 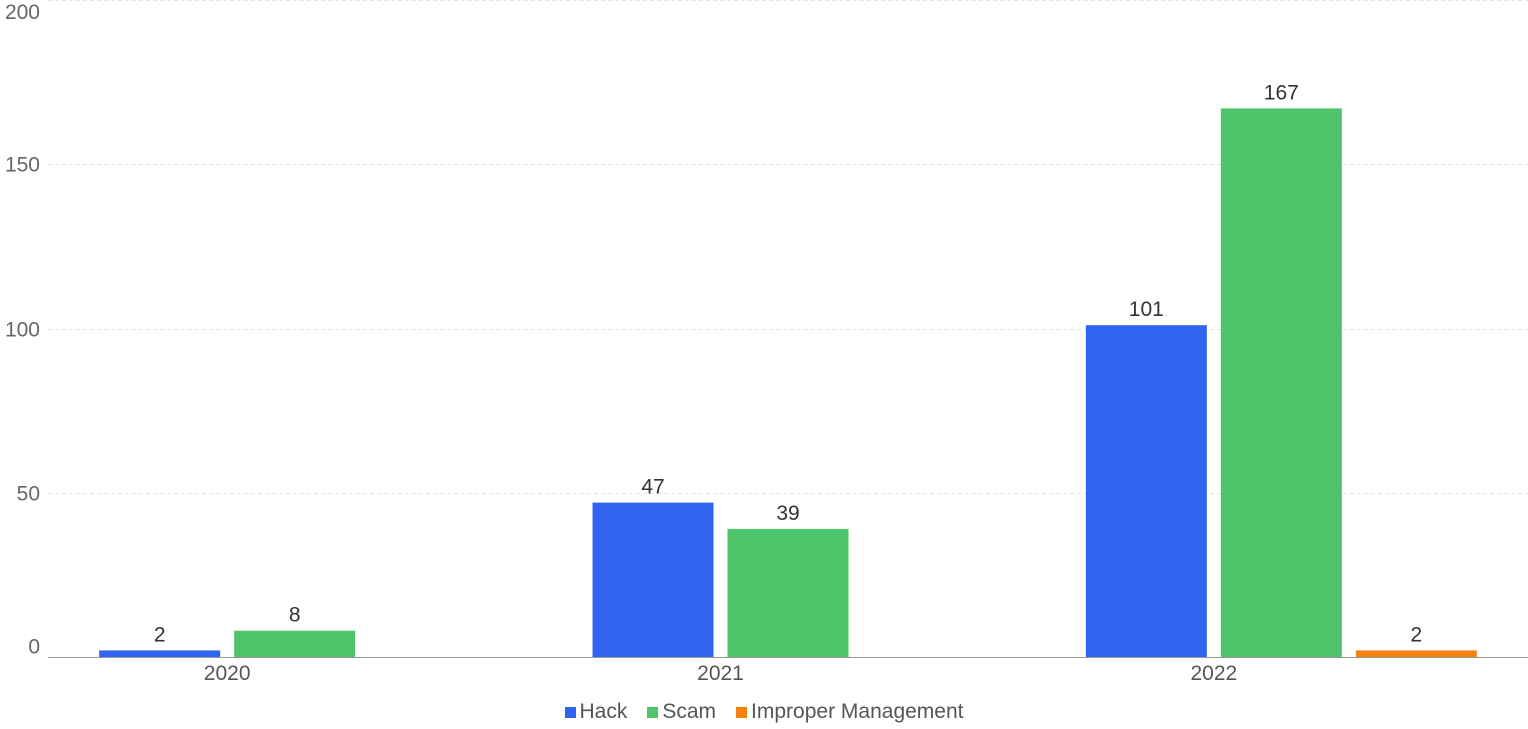 I want to click on bar-hack-2021, so click(x=653, y=579).